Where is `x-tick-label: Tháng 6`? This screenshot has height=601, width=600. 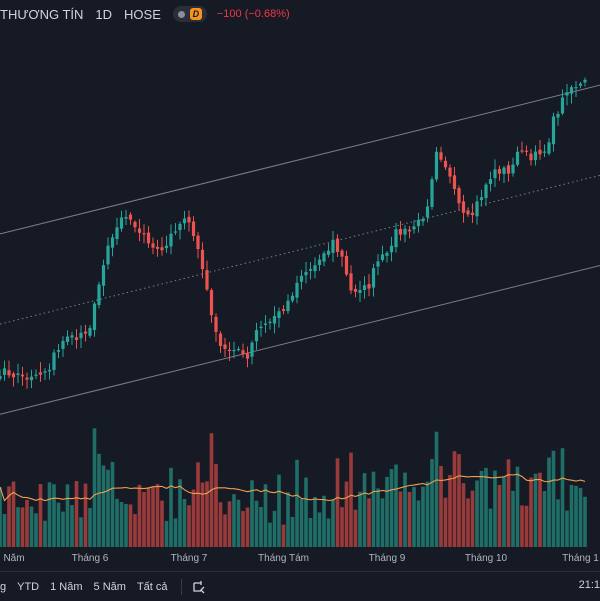
x-tick-label: Tháng 6 is located at coordinates (90, 558).